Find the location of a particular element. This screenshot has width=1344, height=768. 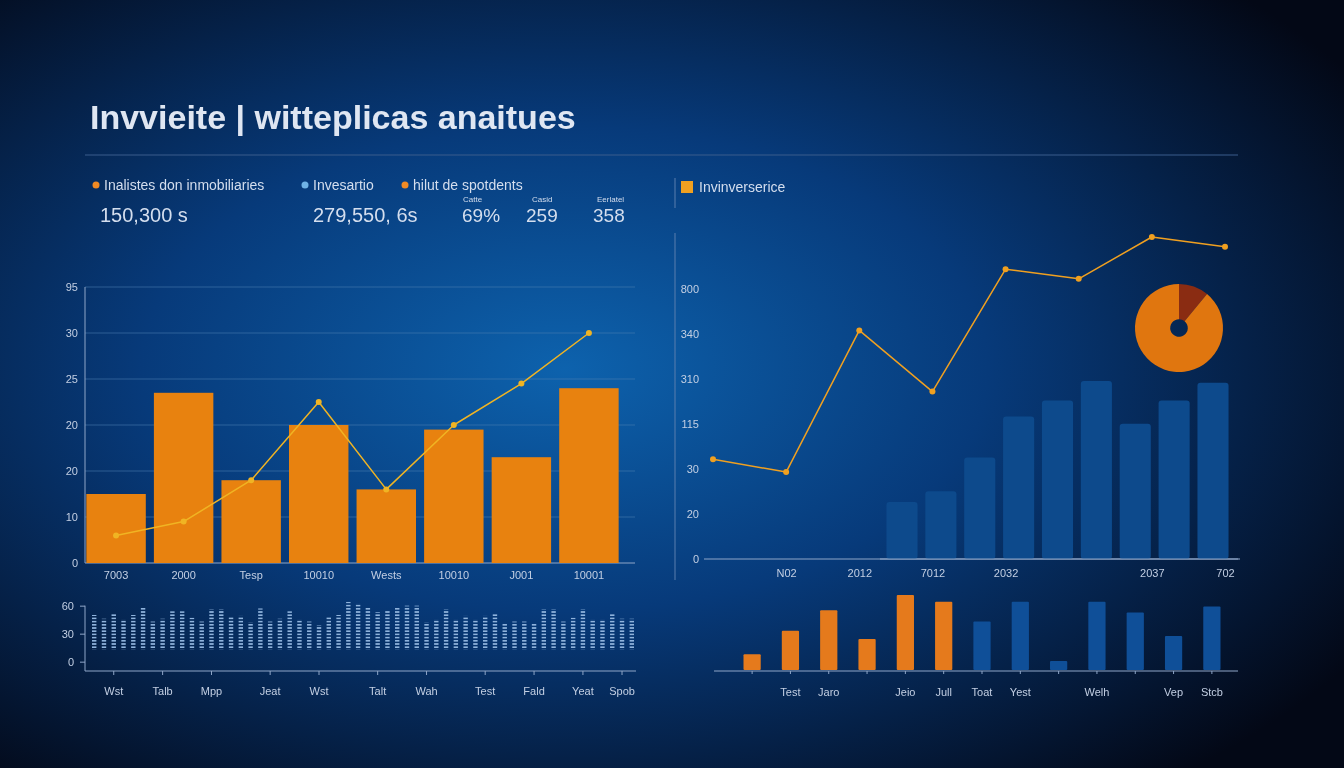

text: 115 is located at coordinates (690, 423).